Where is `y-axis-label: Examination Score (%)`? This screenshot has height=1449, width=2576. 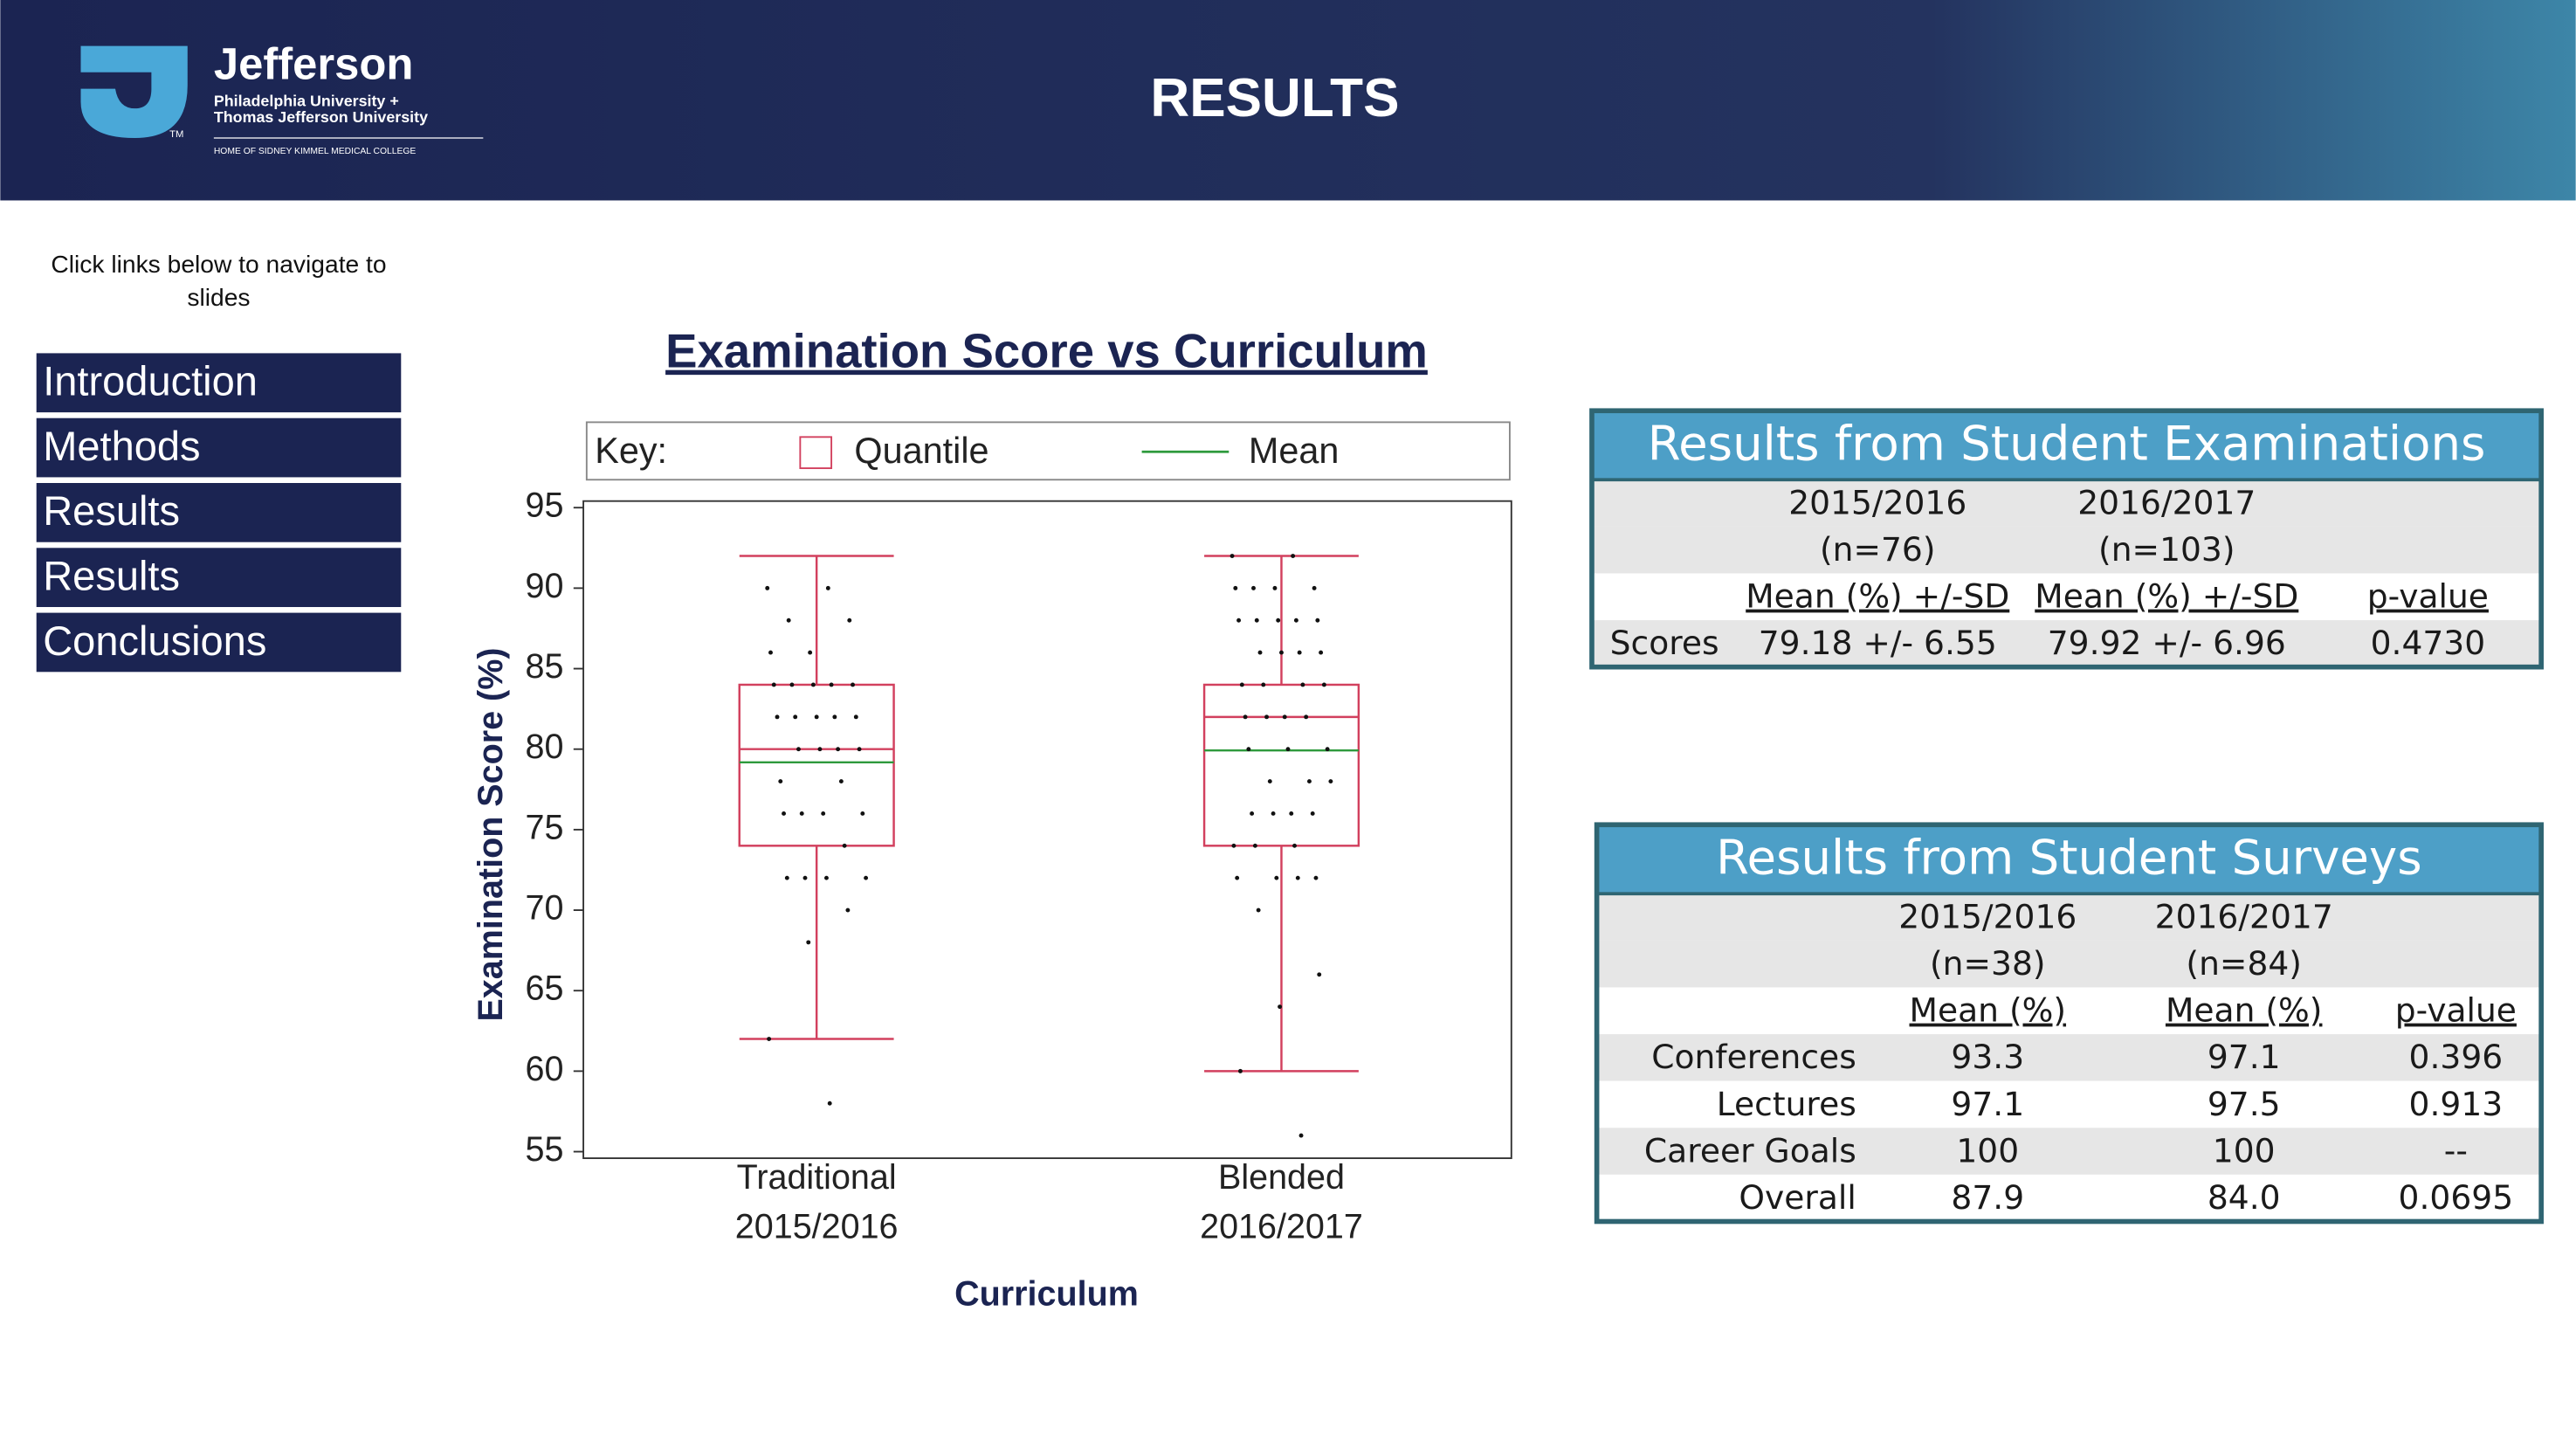
y-axis-label: Examination Score (%) is located at coordinates (491, 835).